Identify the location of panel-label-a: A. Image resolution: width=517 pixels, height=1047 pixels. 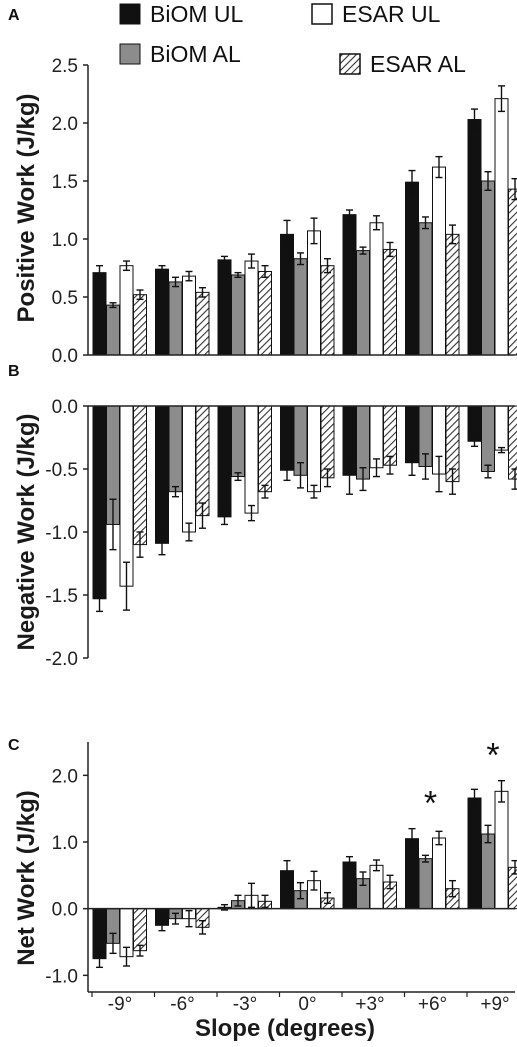
(14, 15).